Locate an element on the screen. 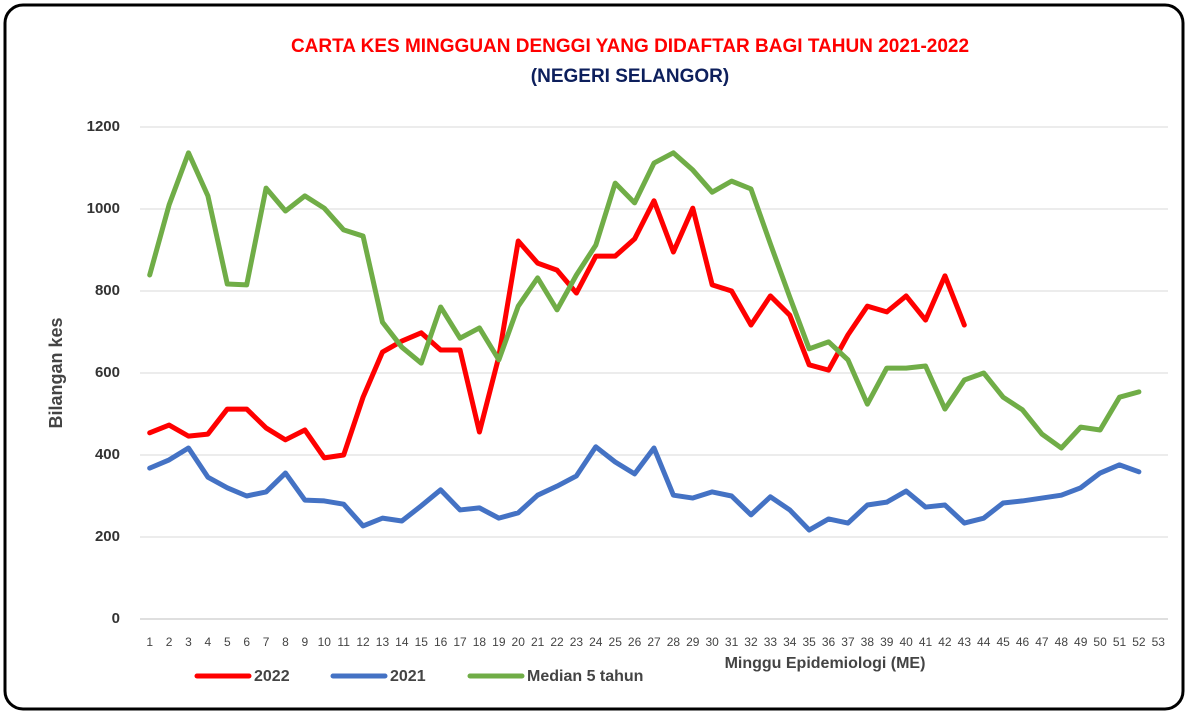 Image resolution: width=1189 pixels, height=715 pixels. x-tick-label: 30 is located at coordinates (713, 642).